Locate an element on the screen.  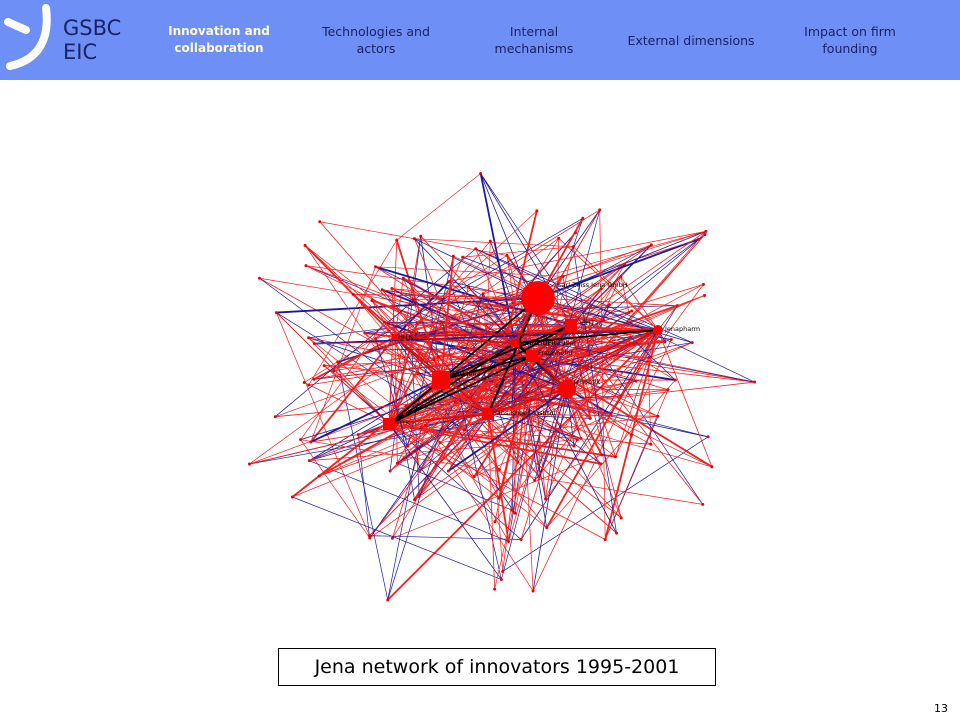
nav-item: External dimensions is located at coordinates (691, 40).